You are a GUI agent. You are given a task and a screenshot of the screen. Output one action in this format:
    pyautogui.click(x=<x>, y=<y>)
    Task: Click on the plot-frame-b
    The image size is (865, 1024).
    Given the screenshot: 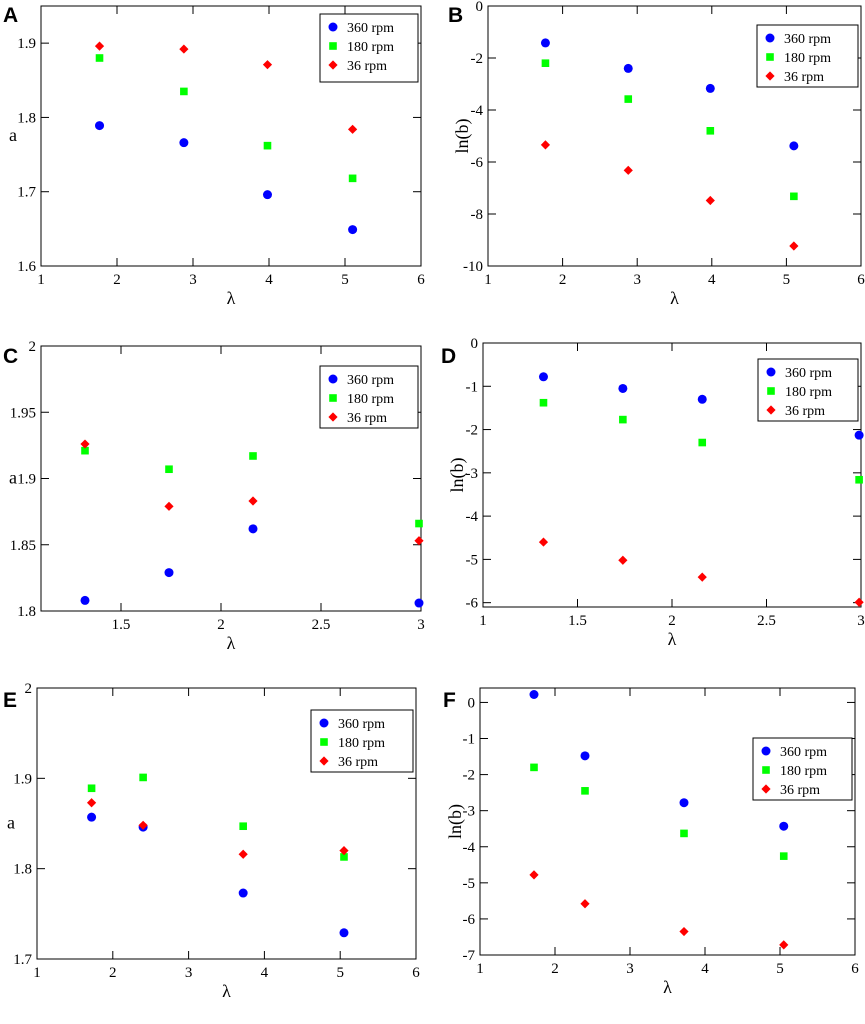 What is the action you would take?
    pyautogui.click(x=674, y=136)
    